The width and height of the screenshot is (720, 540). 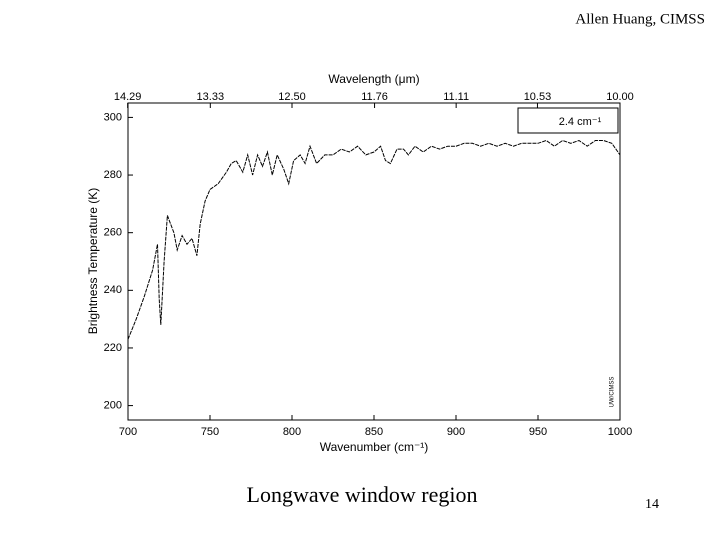 I want to click on x-tick-label: 850, so click(x=374, y=432).